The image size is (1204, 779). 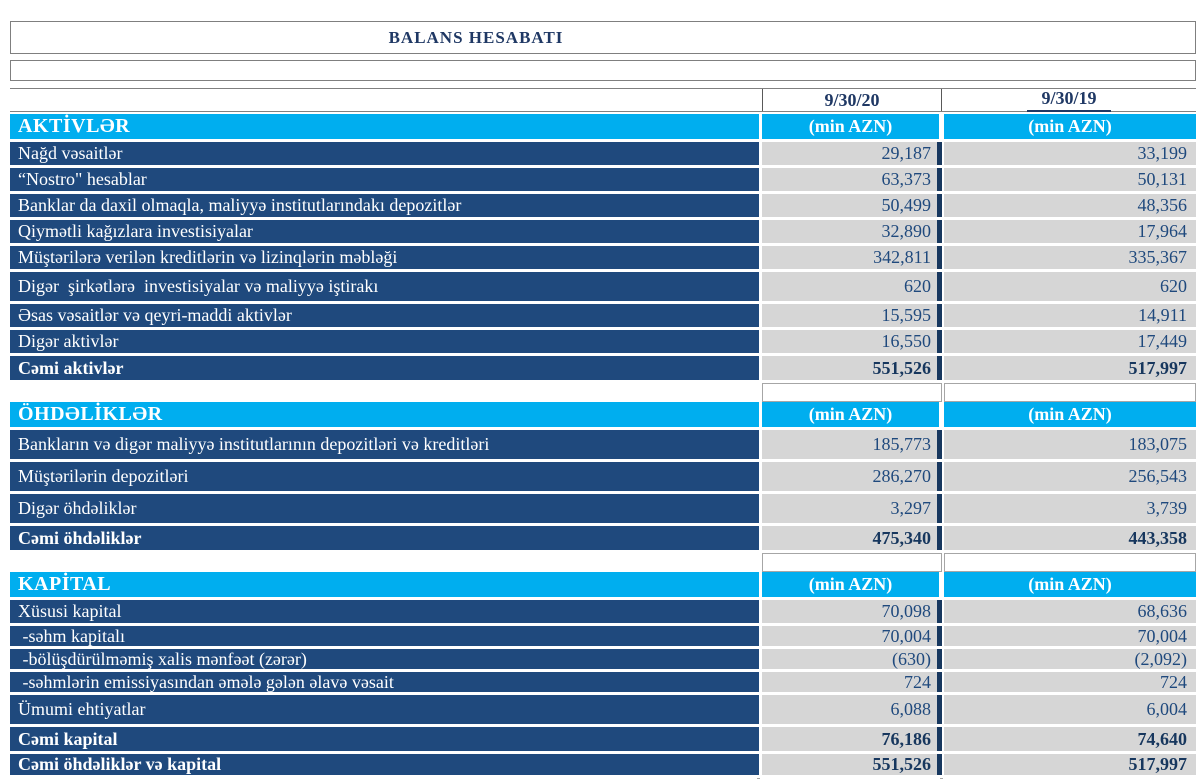 I want to click on table-row: Digər aktivlər 16,550 17,449, so click(x=603, y=341).